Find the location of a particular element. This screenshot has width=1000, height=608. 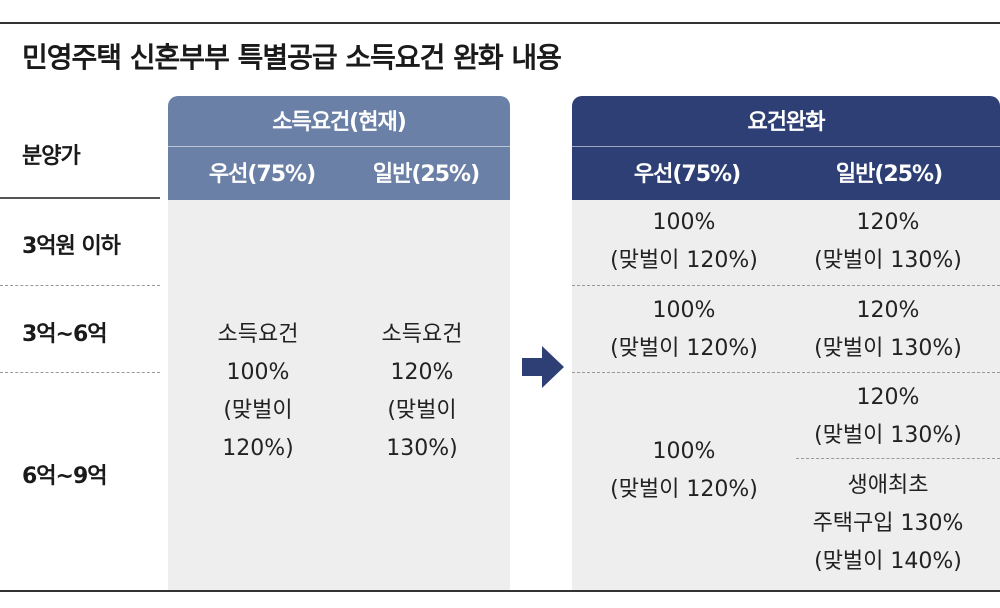

relaxed-row1-priority: 100% (맞벌이 120%) is located at coordinates (684, 242).